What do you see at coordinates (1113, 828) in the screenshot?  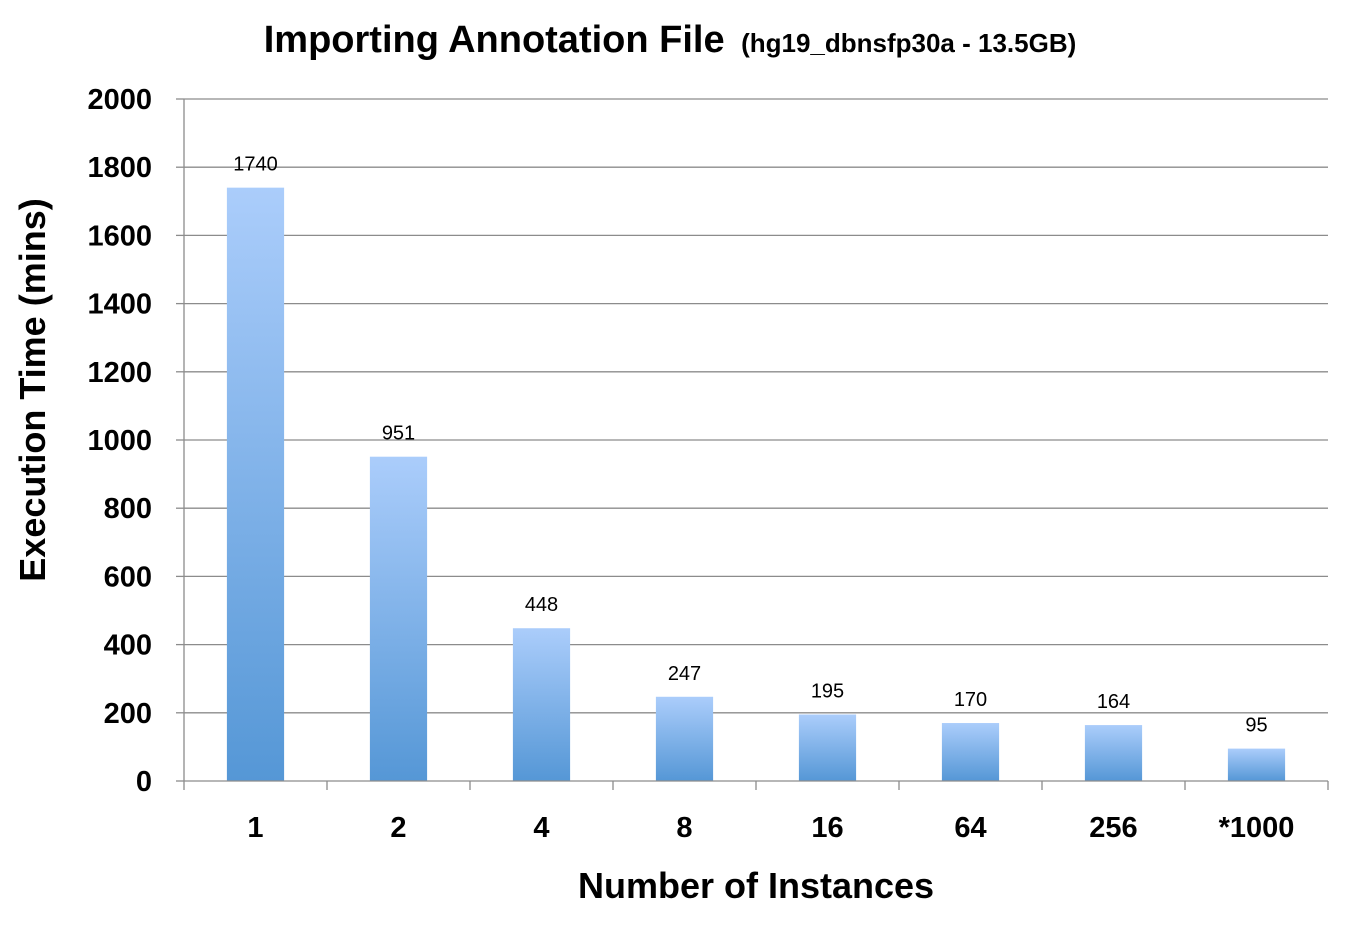 I see `x-tick-label: 256` at bounding box center [1113, 828].